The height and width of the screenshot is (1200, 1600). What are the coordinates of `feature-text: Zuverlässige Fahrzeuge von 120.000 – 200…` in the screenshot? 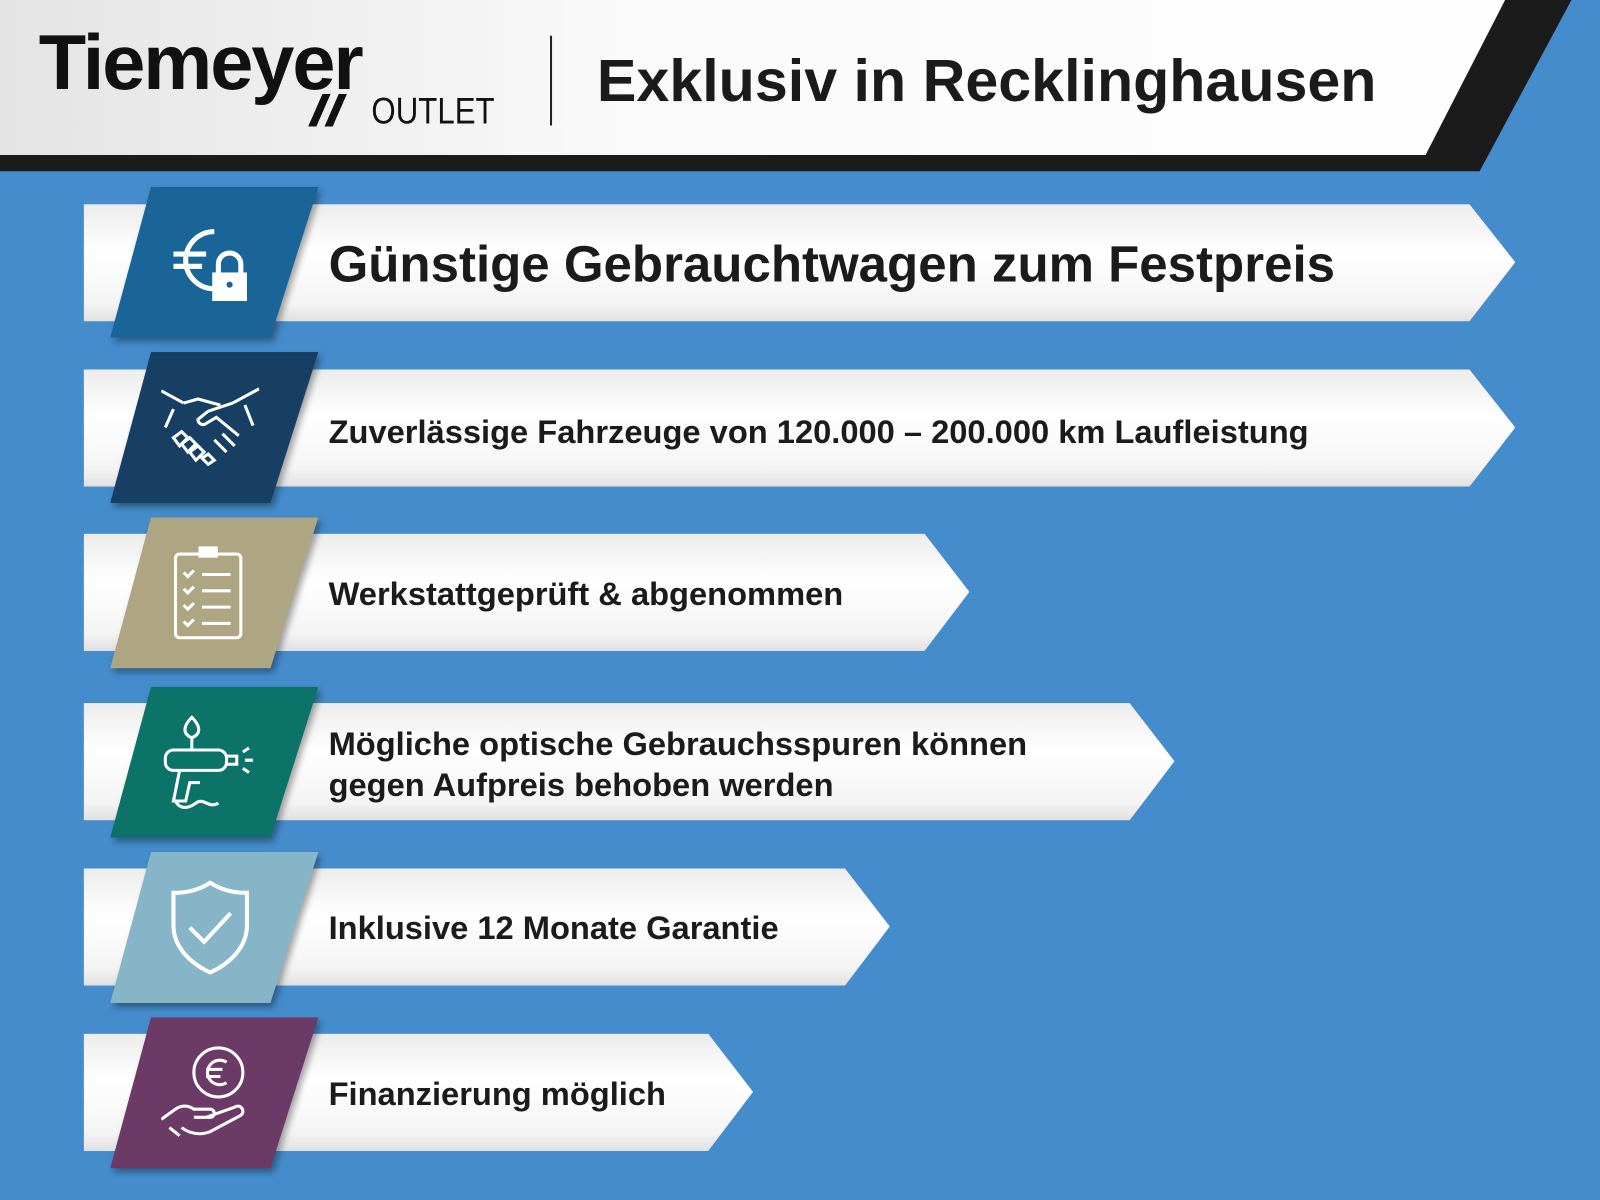 It's located at (818, 431).